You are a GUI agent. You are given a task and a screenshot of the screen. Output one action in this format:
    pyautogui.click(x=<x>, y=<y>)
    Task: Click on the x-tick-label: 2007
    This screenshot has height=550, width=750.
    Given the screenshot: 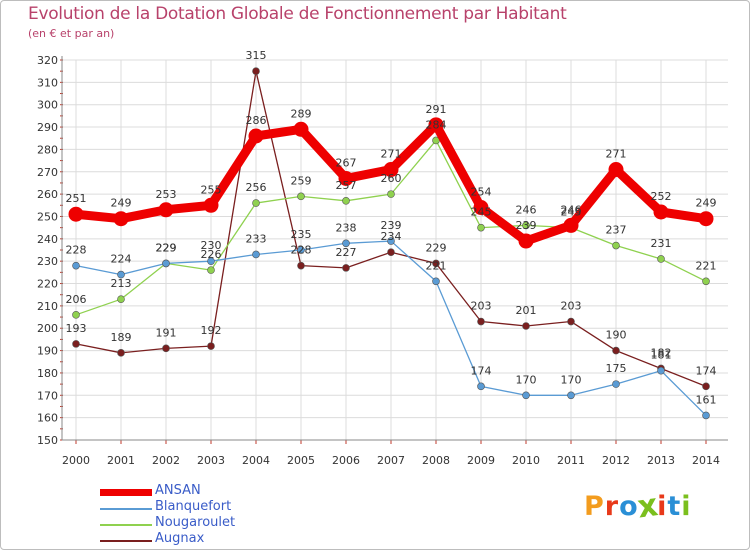 What is the action you would take?
    pyautogui.click(x=391, y=460)
    